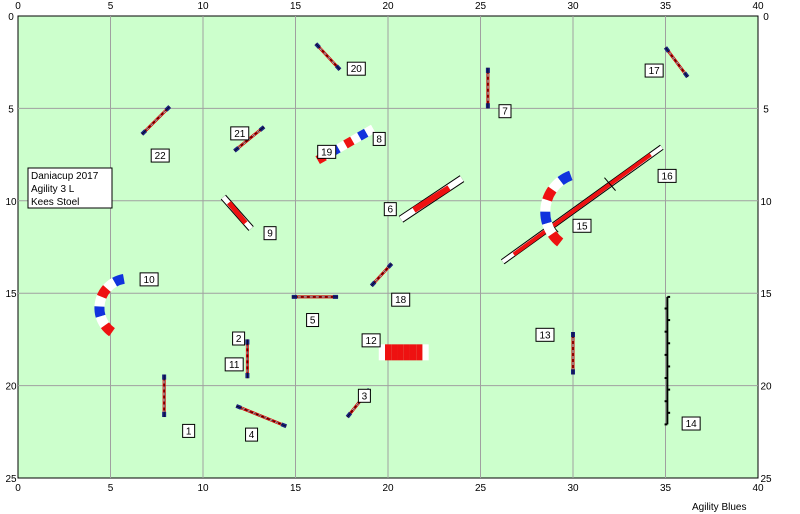  I want to click on svg-text: 5, so click(313, 321).